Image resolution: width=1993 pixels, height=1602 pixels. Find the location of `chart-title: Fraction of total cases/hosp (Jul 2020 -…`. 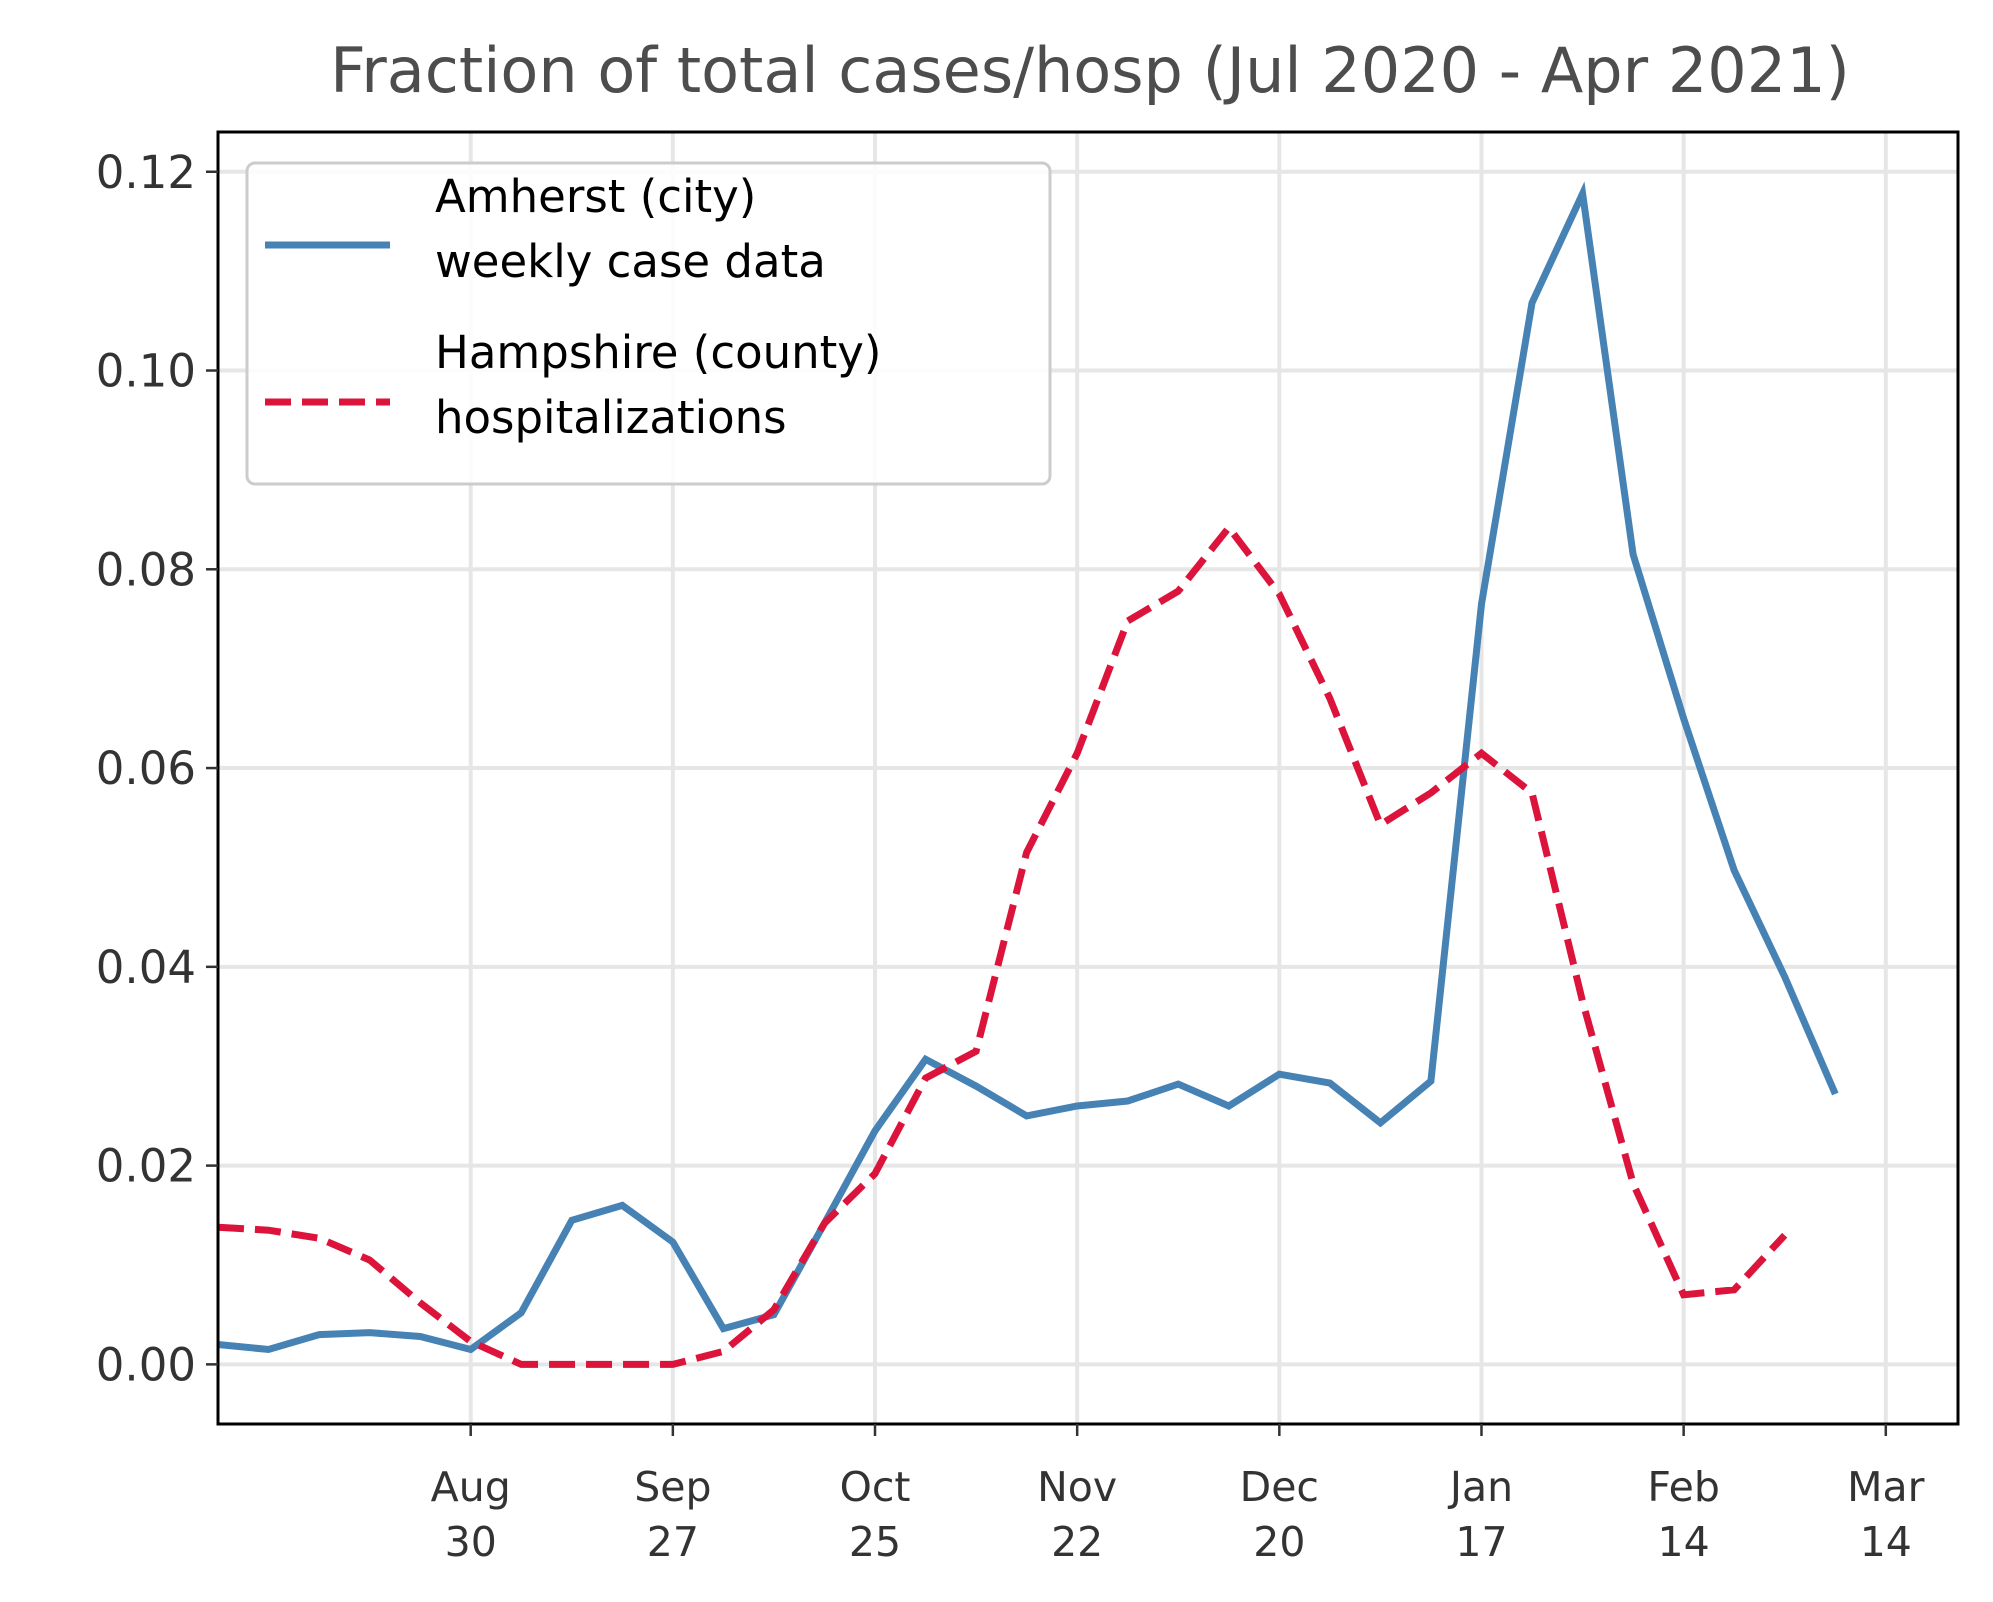

chart-title: Fraction of total cases/hosp (Jul 2020 -… is located at coordinates (1090, 70).